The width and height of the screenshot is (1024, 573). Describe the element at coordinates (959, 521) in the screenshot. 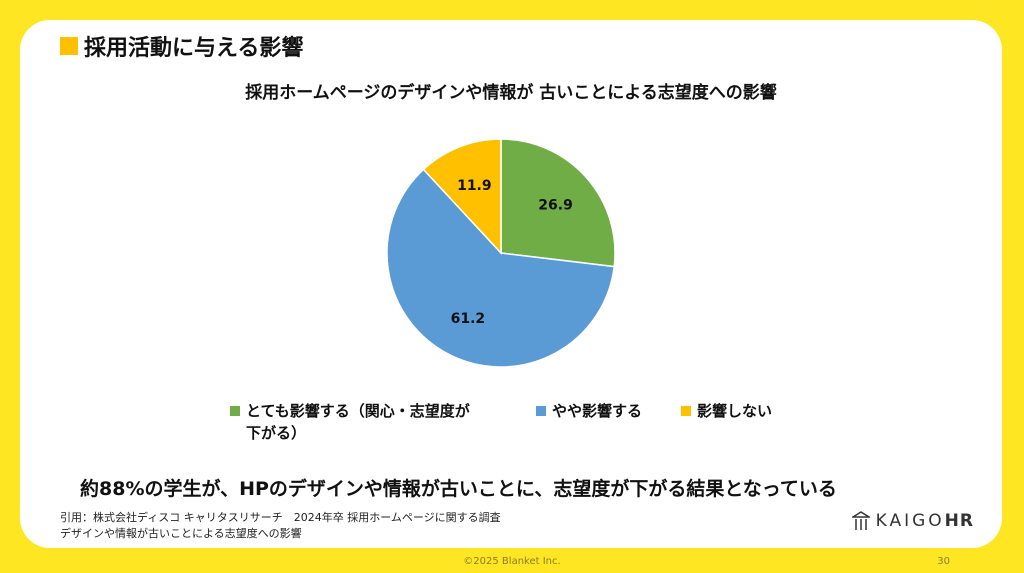

I see `logo-text-bold: HR` at that location.